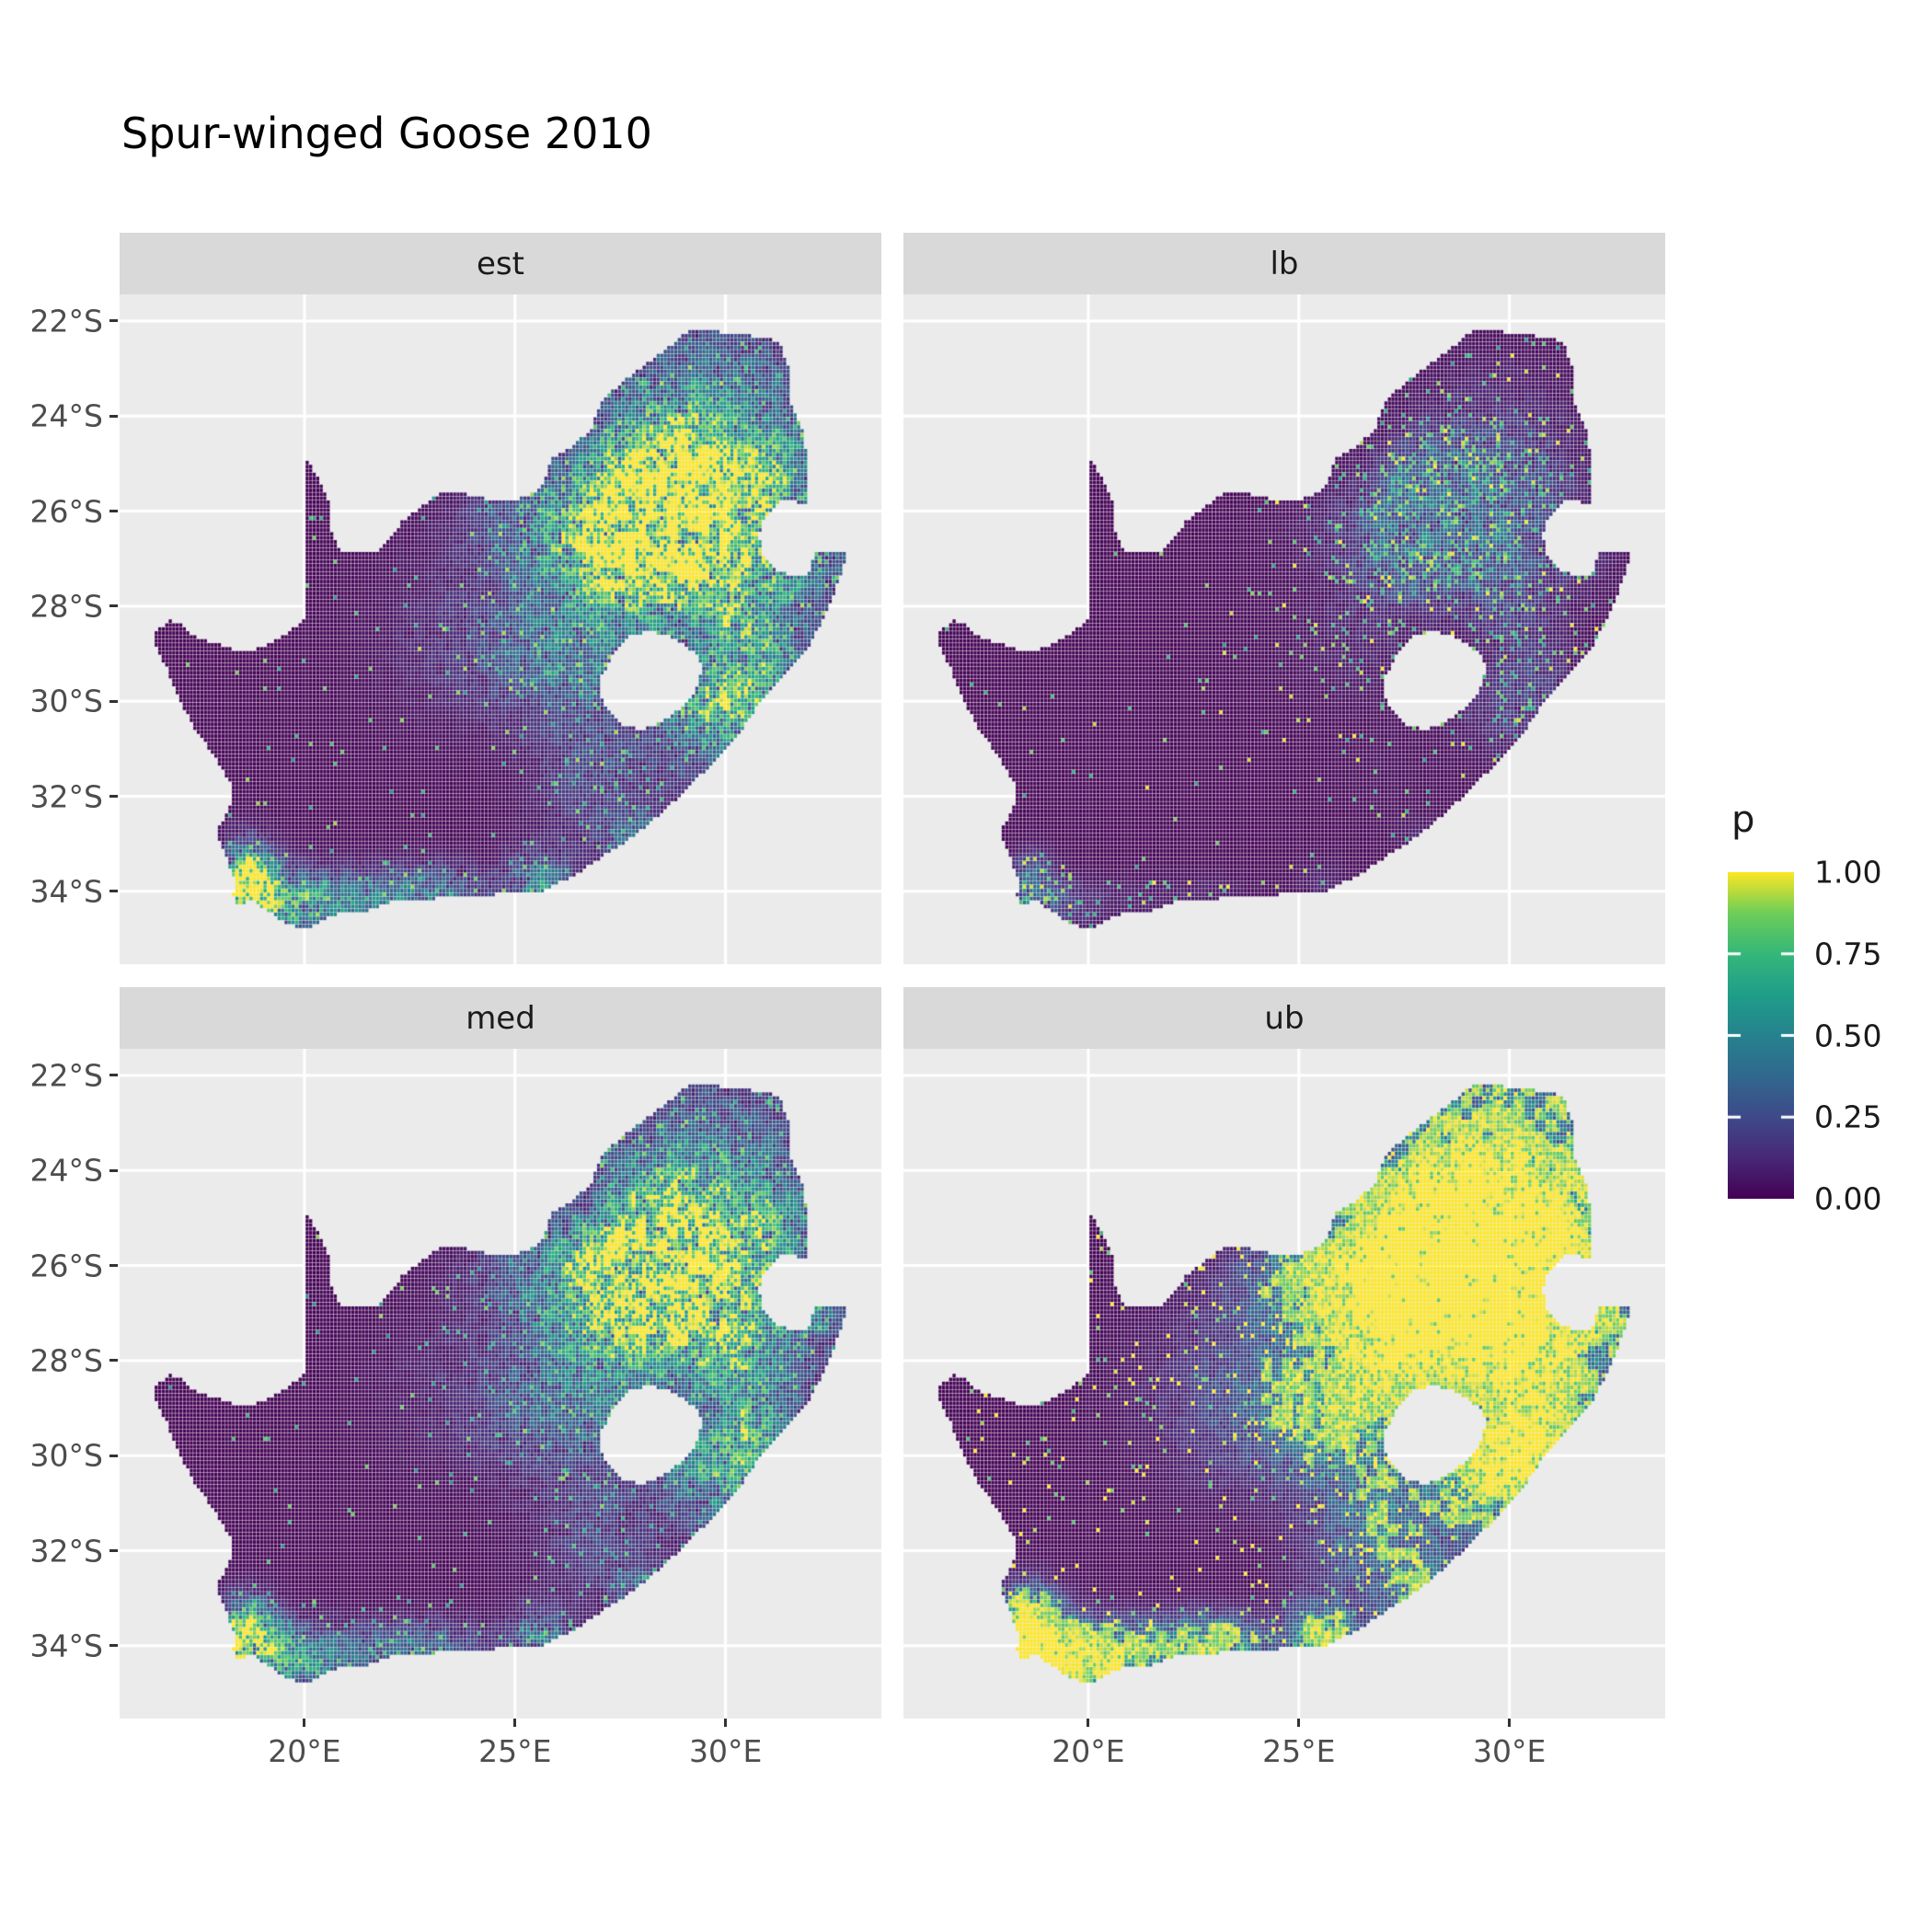 This screenshot has width=1932, height=1932. I want to click on facet-strip-med: med, so click(500, 1018).